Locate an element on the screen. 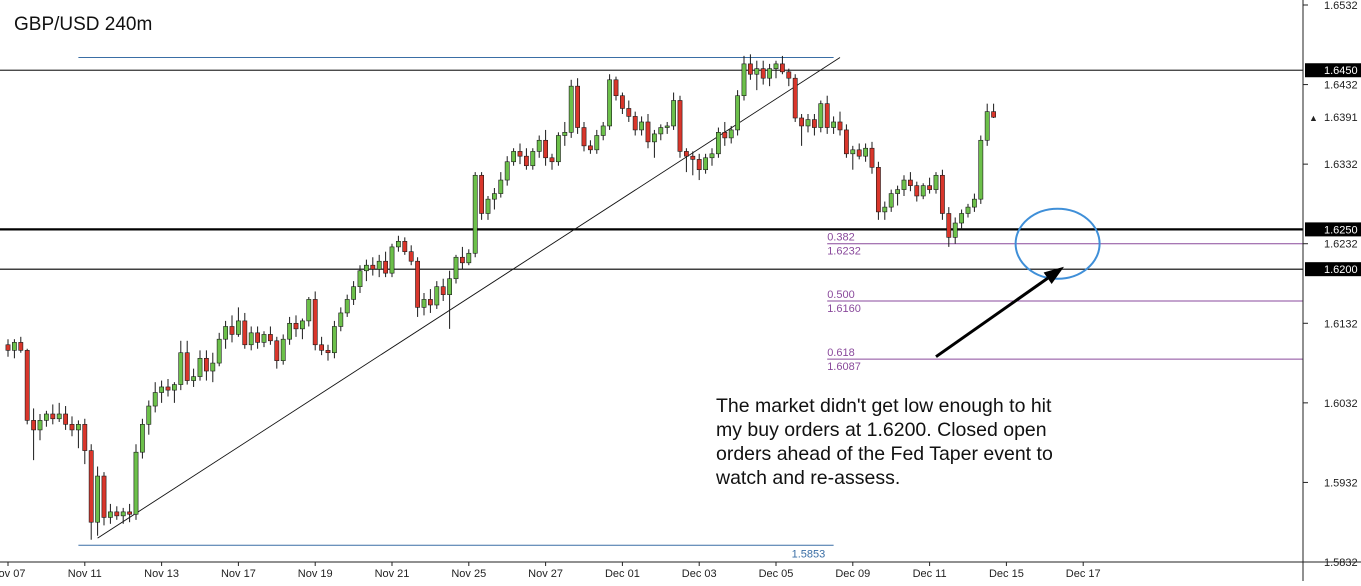 This screenshot has width=1361, height=586. x-tick-label: Dec 17 is located at coordinates (1083, 574).